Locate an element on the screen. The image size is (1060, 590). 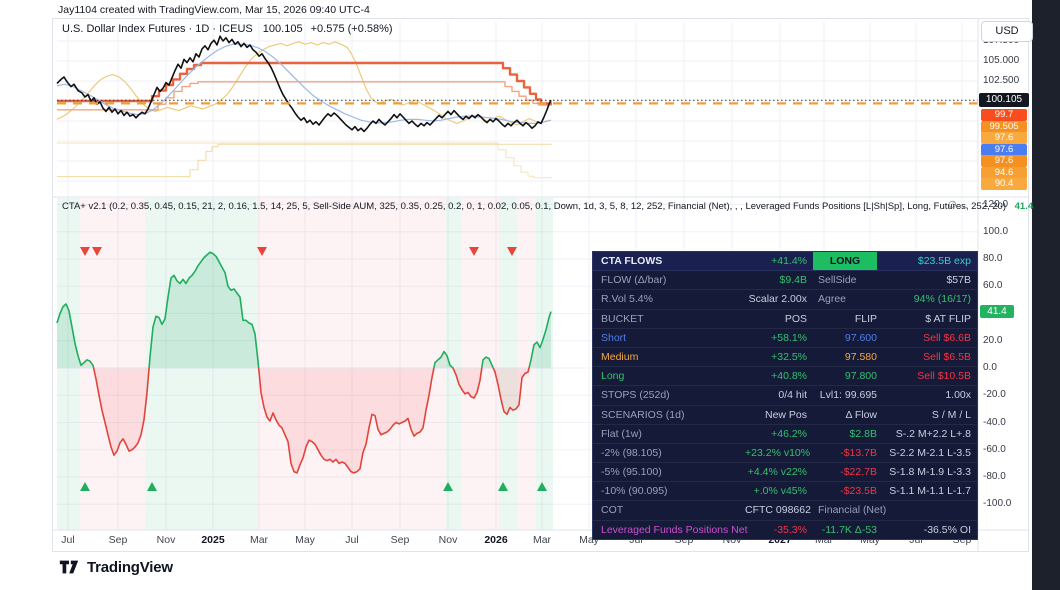
flows-table-cell: 97.580 is located at coordinates (860, 356).